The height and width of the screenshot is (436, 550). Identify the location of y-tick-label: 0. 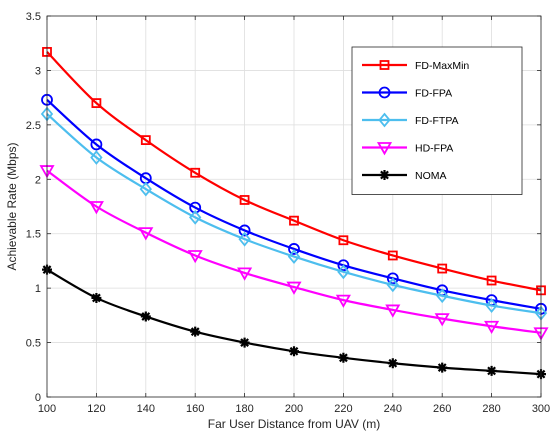
(38, 398).